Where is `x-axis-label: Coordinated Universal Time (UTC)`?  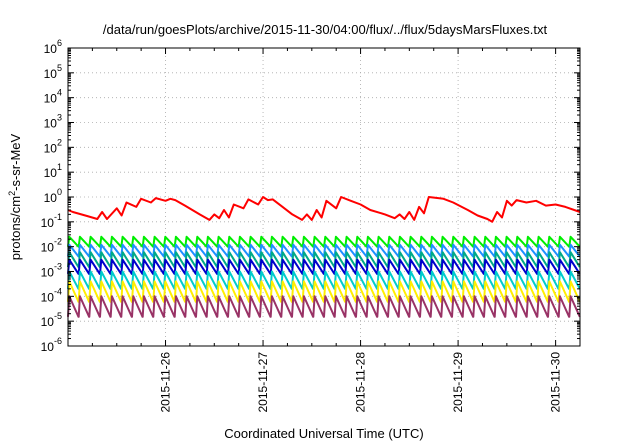
x-axis-label: Coordinated Universal Time (UTC) is located at coordinates (323, 433).